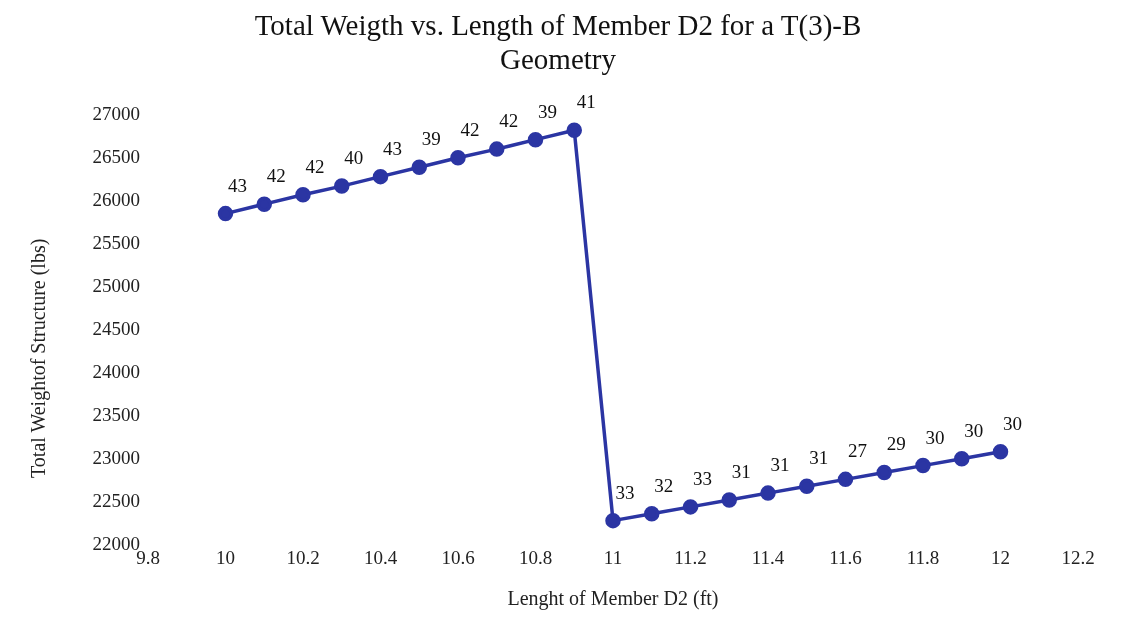 The height and width of the screenshot is (636, 1124). Describe the element at coordinates (39, 358) in the screenshot. I see `y-axis-title: Total Weightof Structure (lbs)` at that location.